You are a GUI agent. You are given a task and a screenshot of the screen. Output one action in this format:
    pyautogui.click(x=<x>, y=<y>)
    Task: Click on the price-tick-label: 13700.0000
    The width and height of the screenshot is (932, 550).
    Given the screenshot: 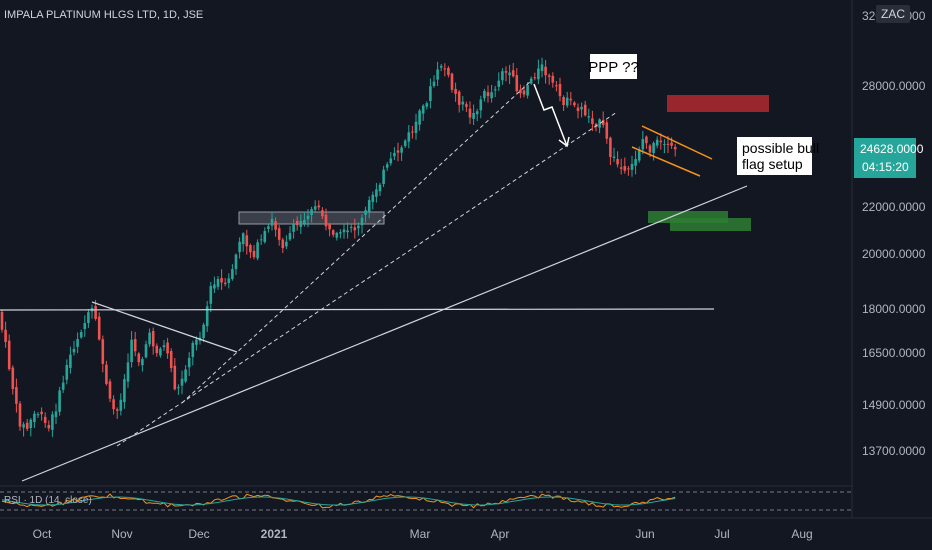 What is the action you would take?
    pyautogui.click(x=894, y=451)
    